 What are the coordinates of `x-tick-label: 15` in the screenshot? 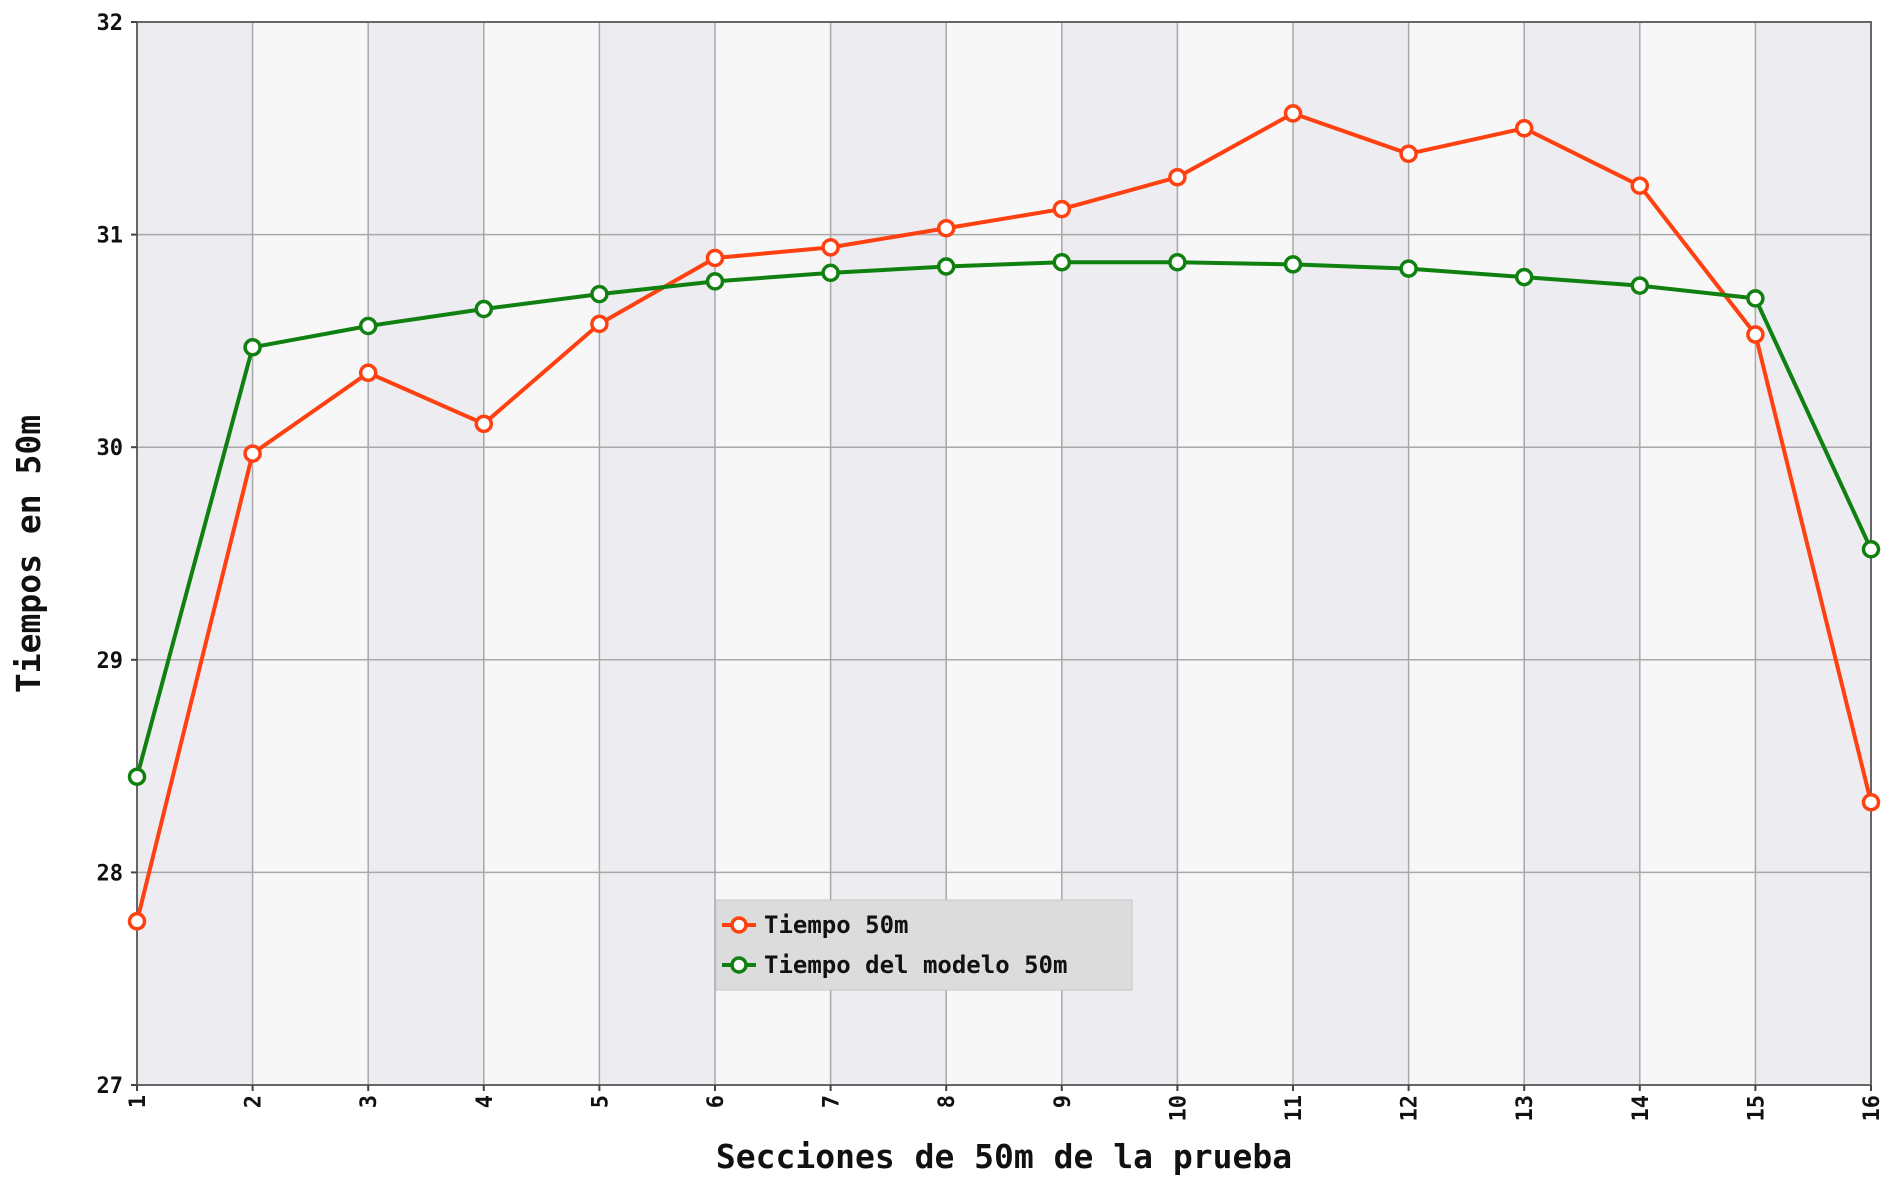 It's located at (1756, 1108).